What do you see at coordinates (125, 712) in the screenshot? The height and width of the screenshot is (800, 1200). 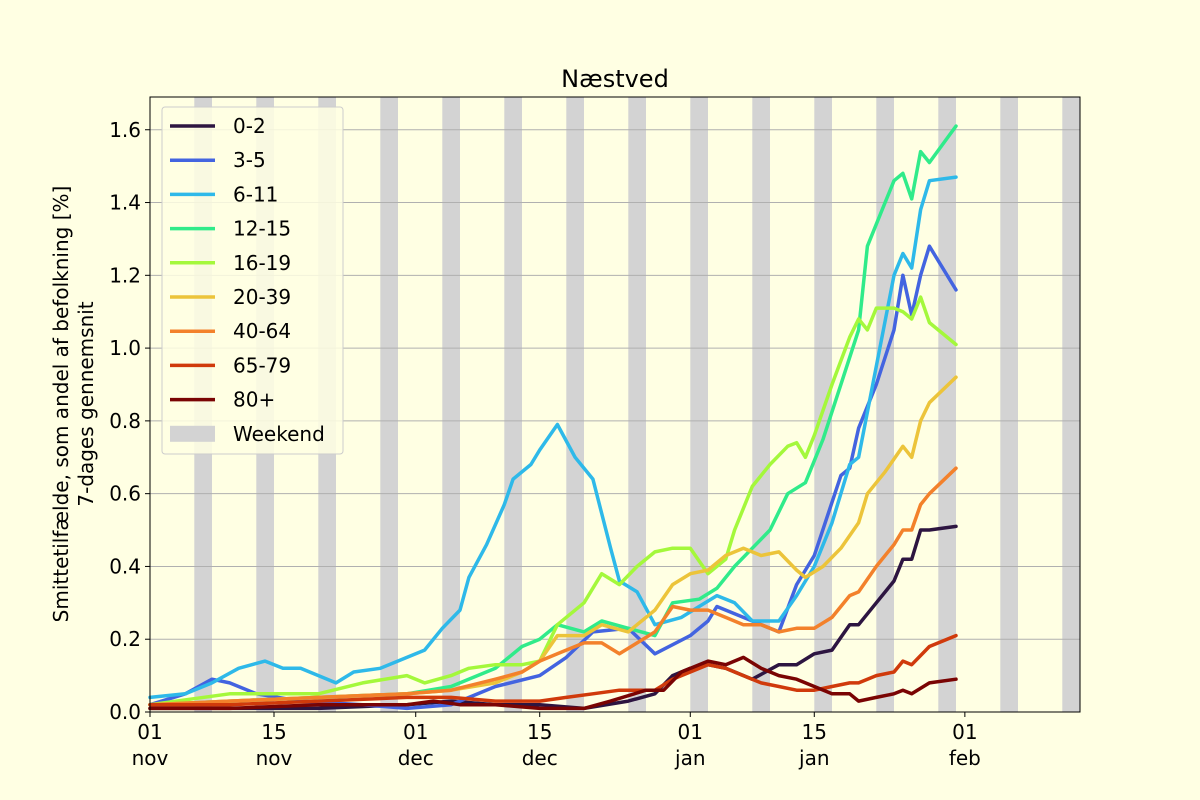 I see `y-tick-label: 0.0` at bounding box center [125, 712].